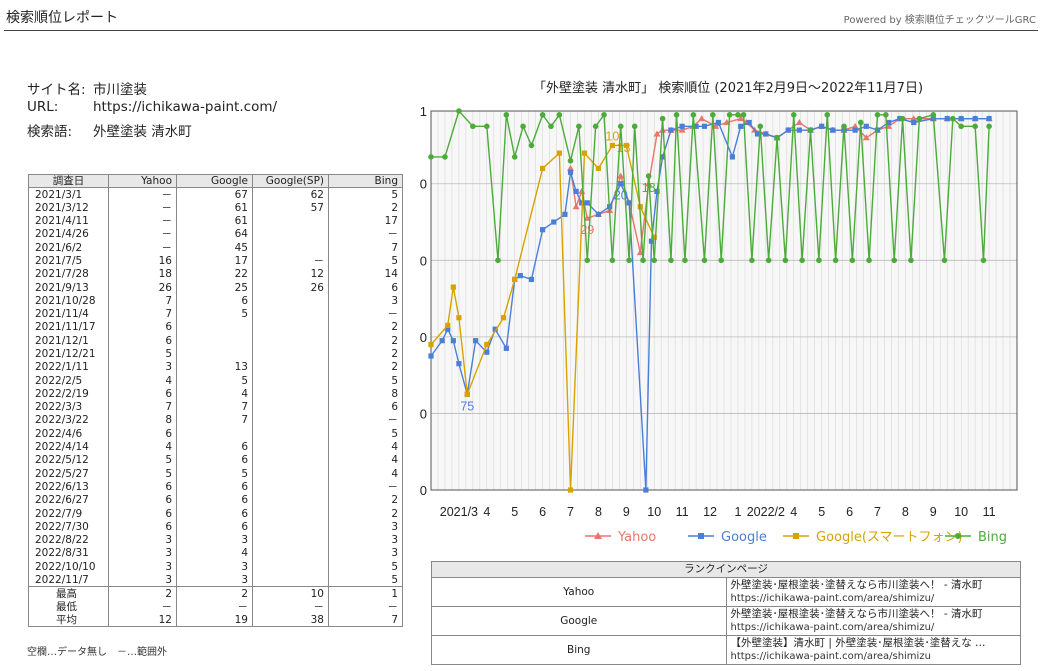  Describe the element at coordinates (68, 341) in the screenshot. I see `col-date-cell: 2021/12/1` at that location.